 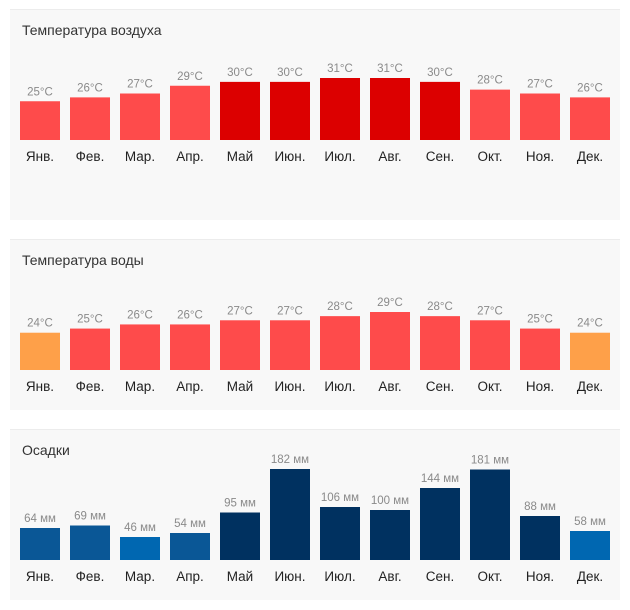 What do you see at coordinates (92, 30) in the screenshot?
I see `air-temperature-title: Температура воздуха` at bounding box center [92, 30].